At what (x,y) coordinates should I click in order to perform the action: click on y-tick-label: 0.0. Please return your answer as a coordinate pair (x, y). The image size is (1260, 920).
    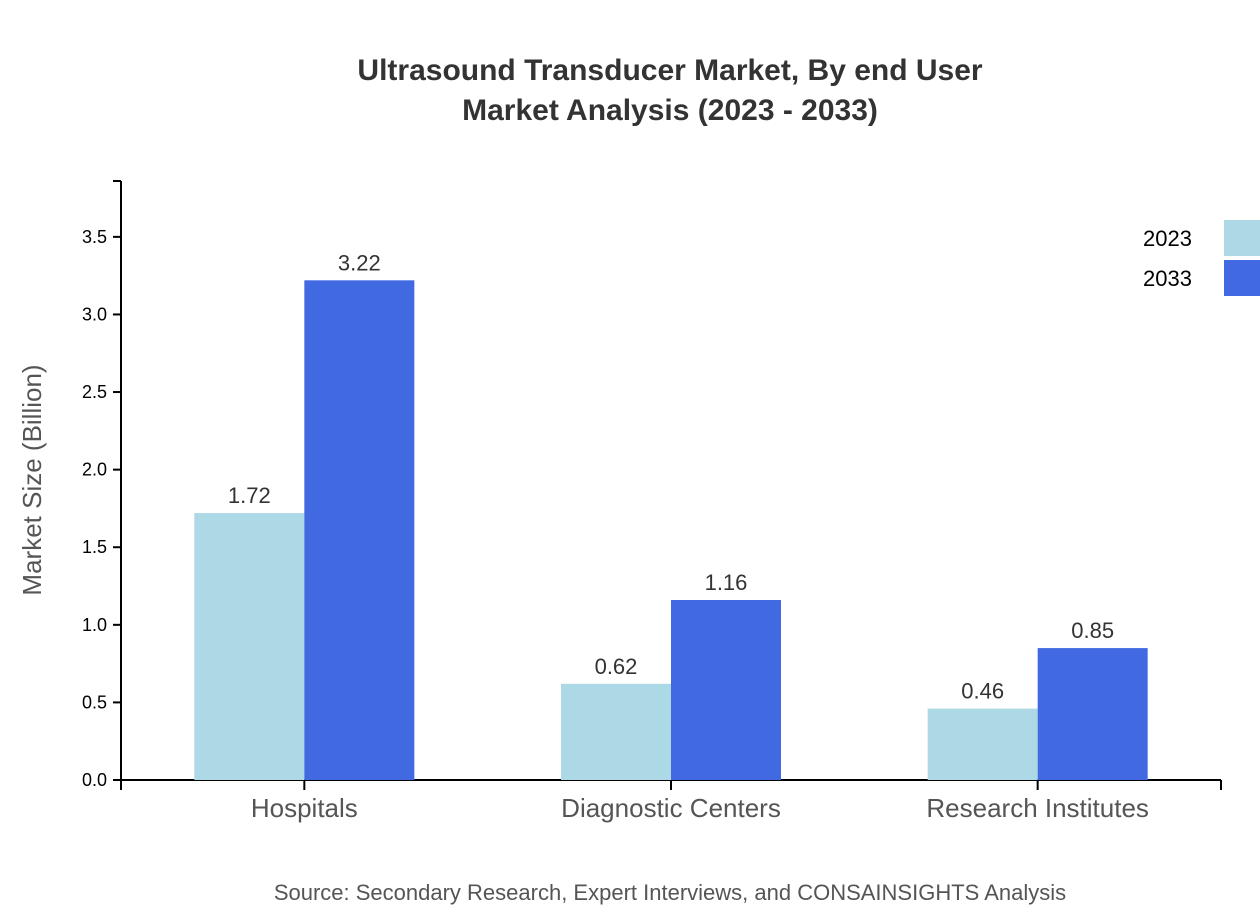
    Looking at the image, I should click on (94, 780).